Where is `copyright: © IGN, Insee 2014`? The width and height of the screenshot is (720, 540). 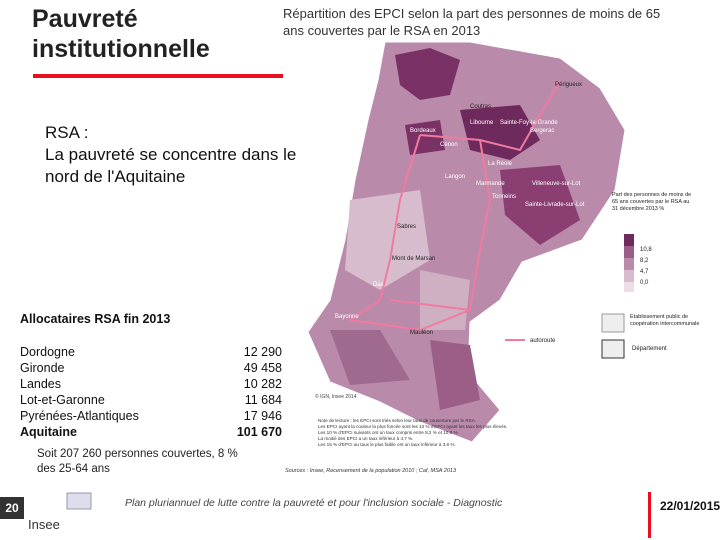
copyright: © IGN, Insee 2014 is located at coordinates (336, 396).